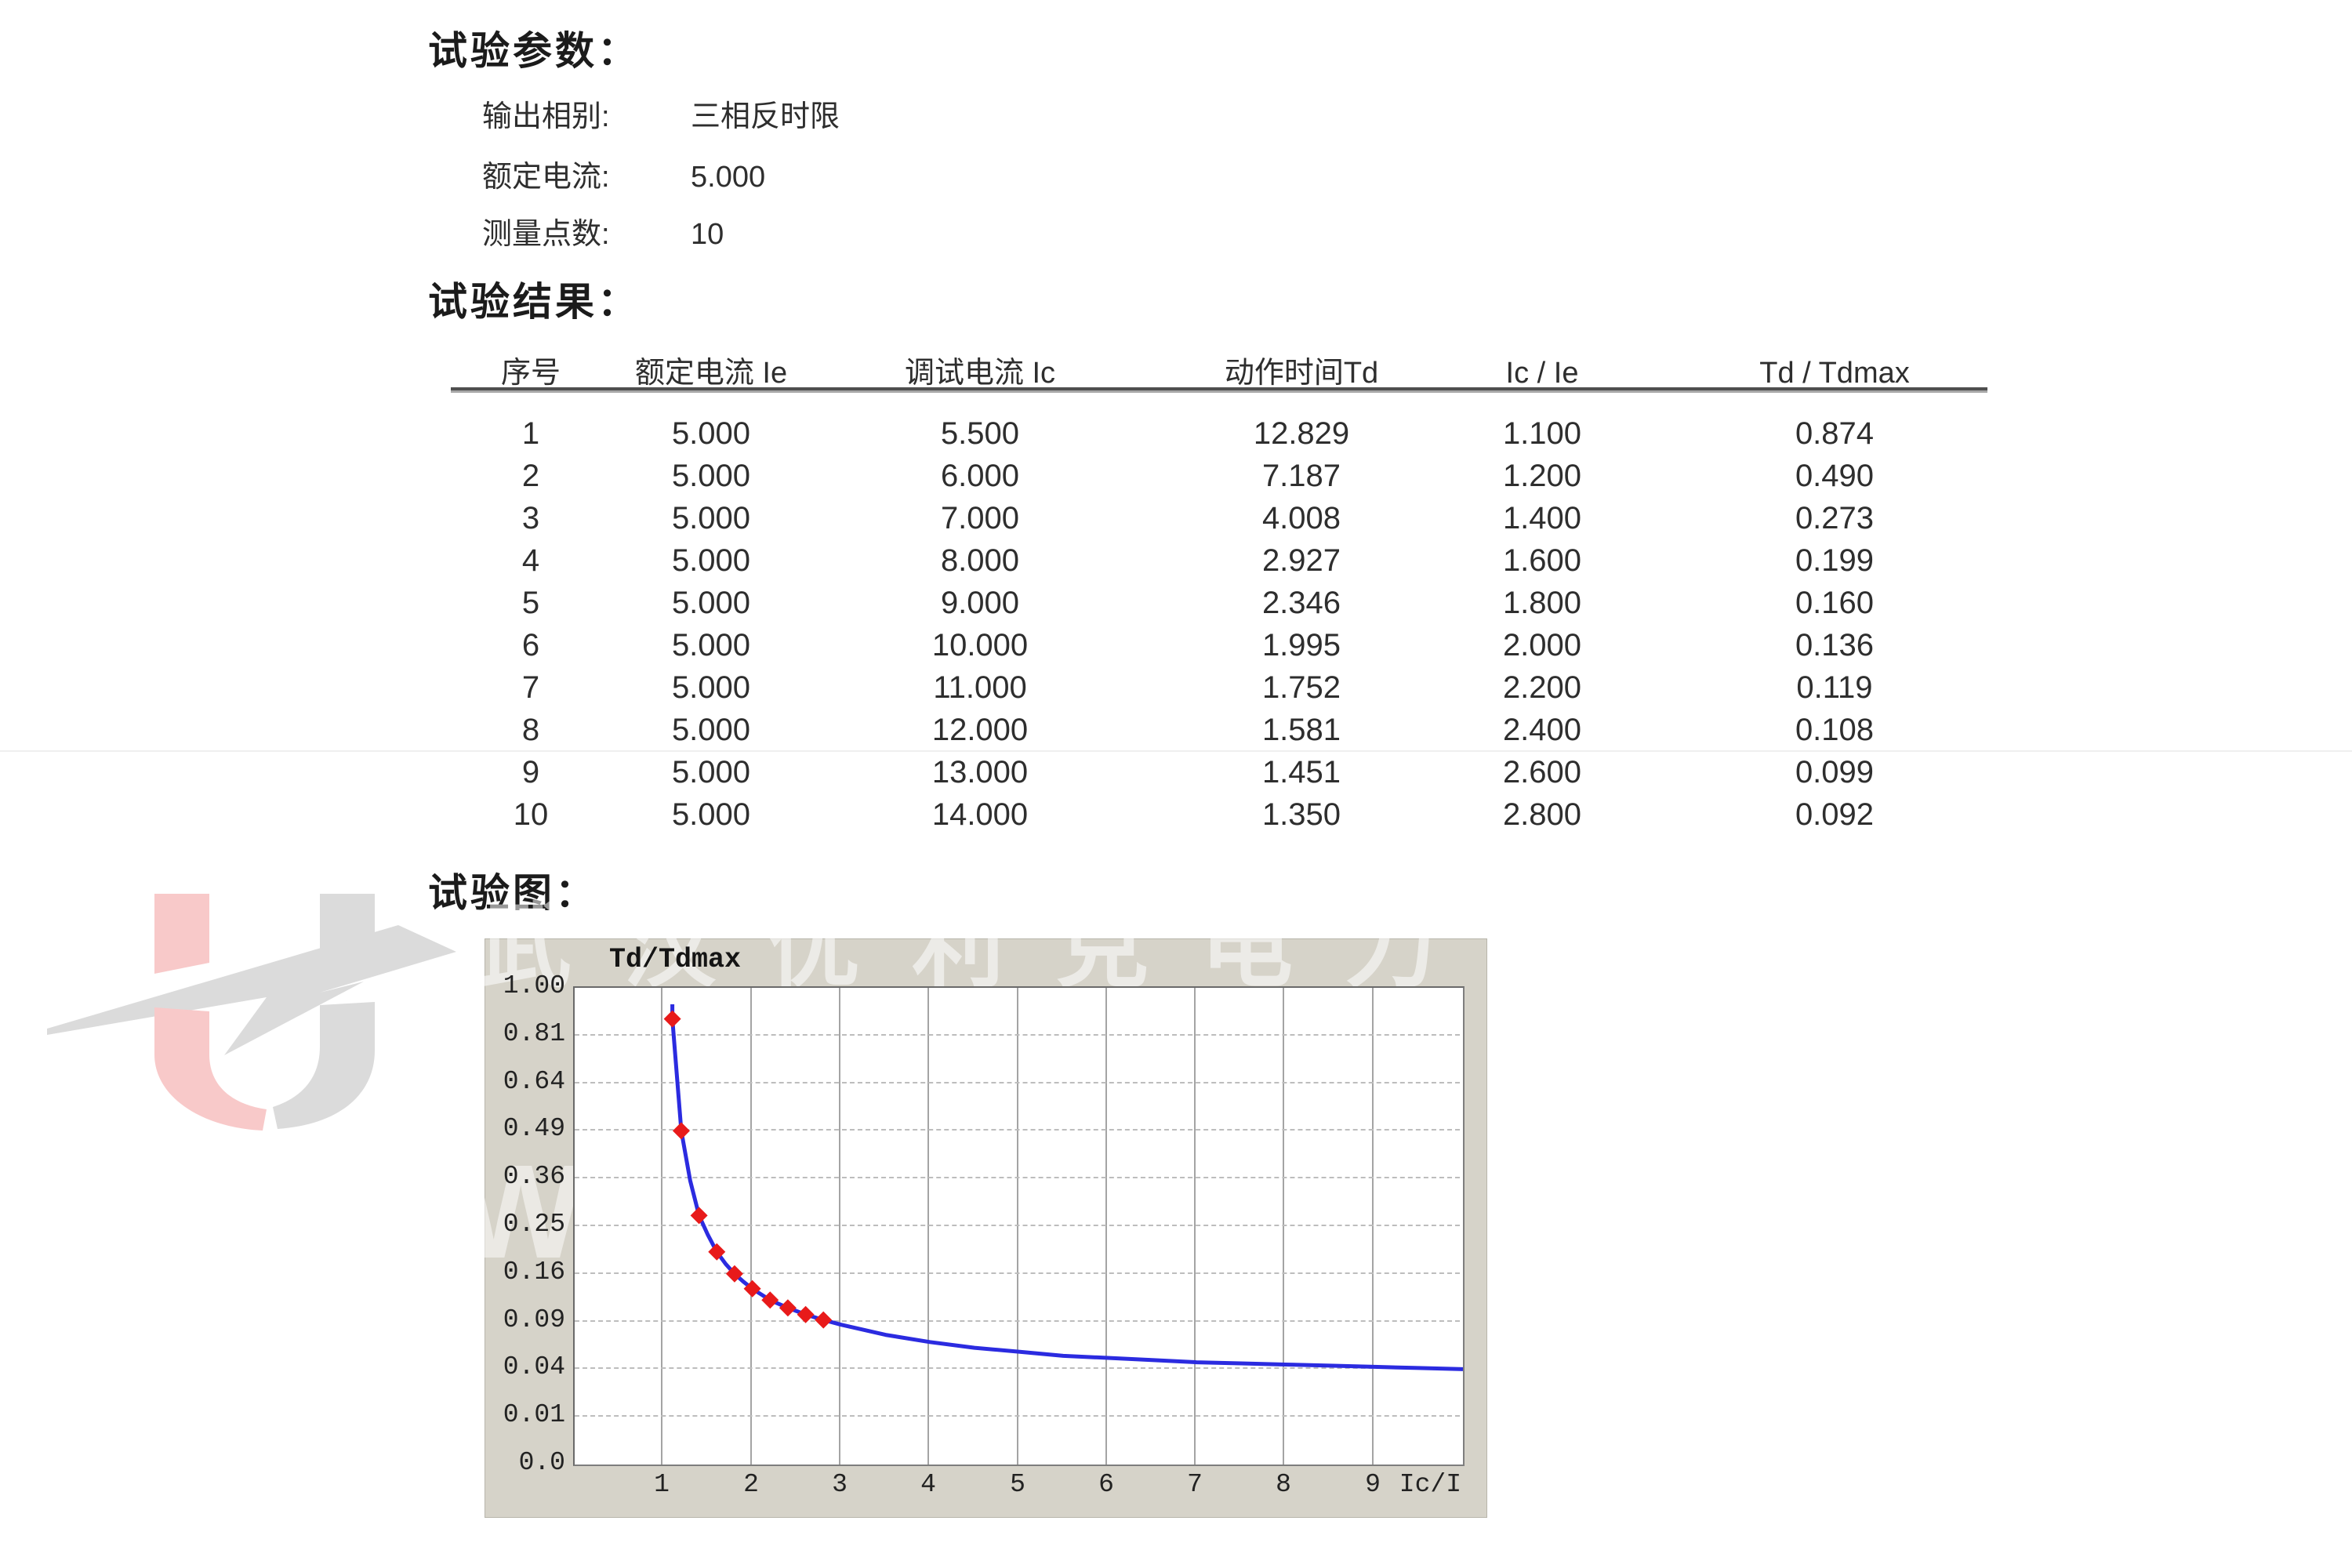  What do you see at coordinates (534, 1272) in the screenshot?
I see `y-tick-label: 0.16` at bounding box center [534, 1272].